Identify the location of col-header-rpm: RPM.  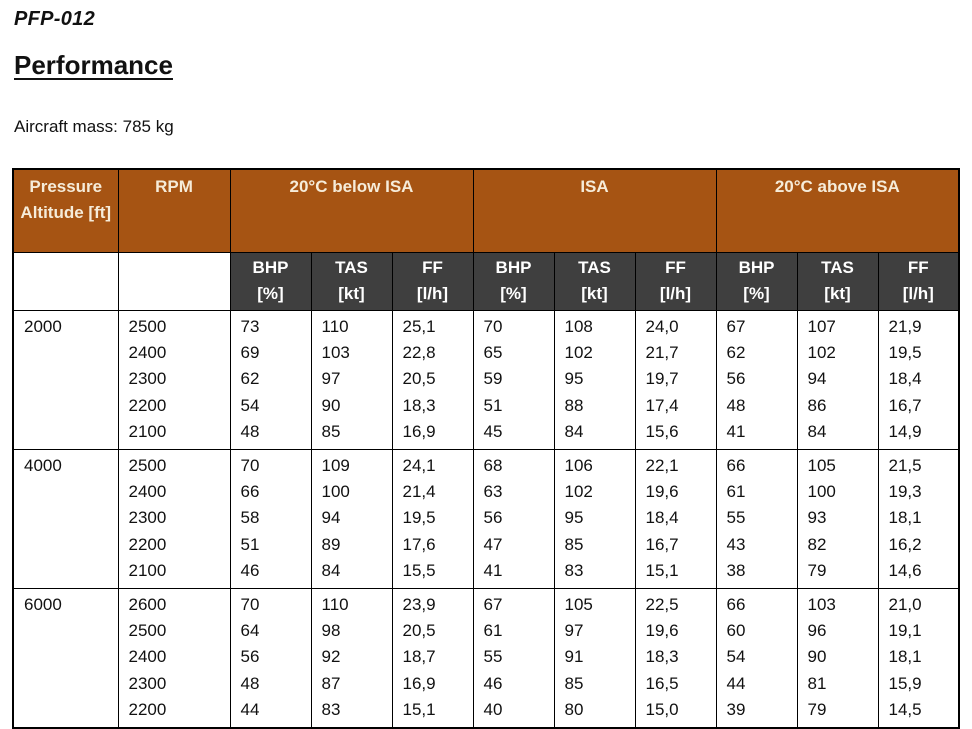
(174, 210).